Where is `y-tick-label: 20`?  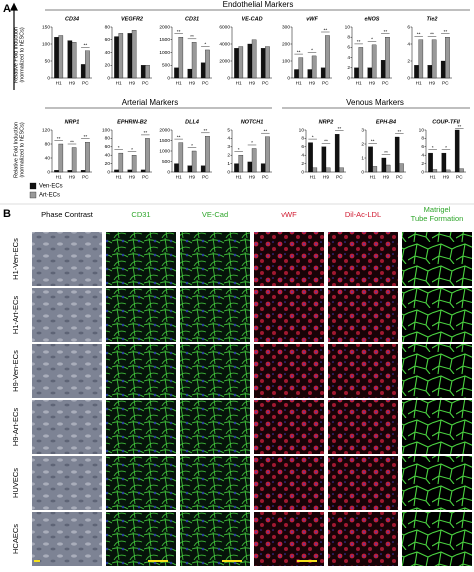 y-tick-label: 20 is located at coordinates (108, 164).